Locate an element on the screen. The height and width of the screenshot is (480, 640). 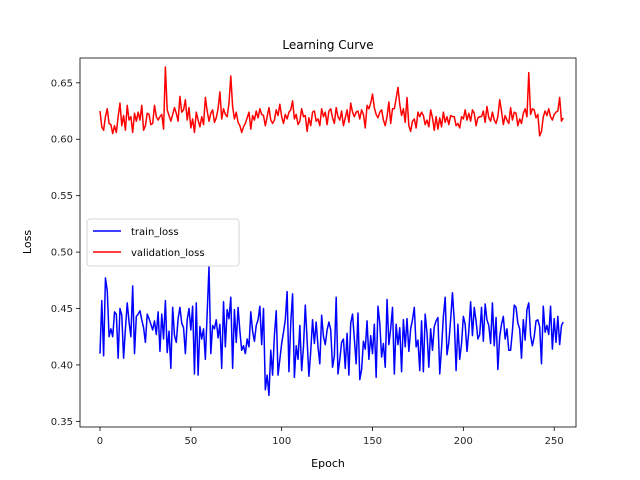
y-tick-label: 0.40 is located at coordinates (62, 365).